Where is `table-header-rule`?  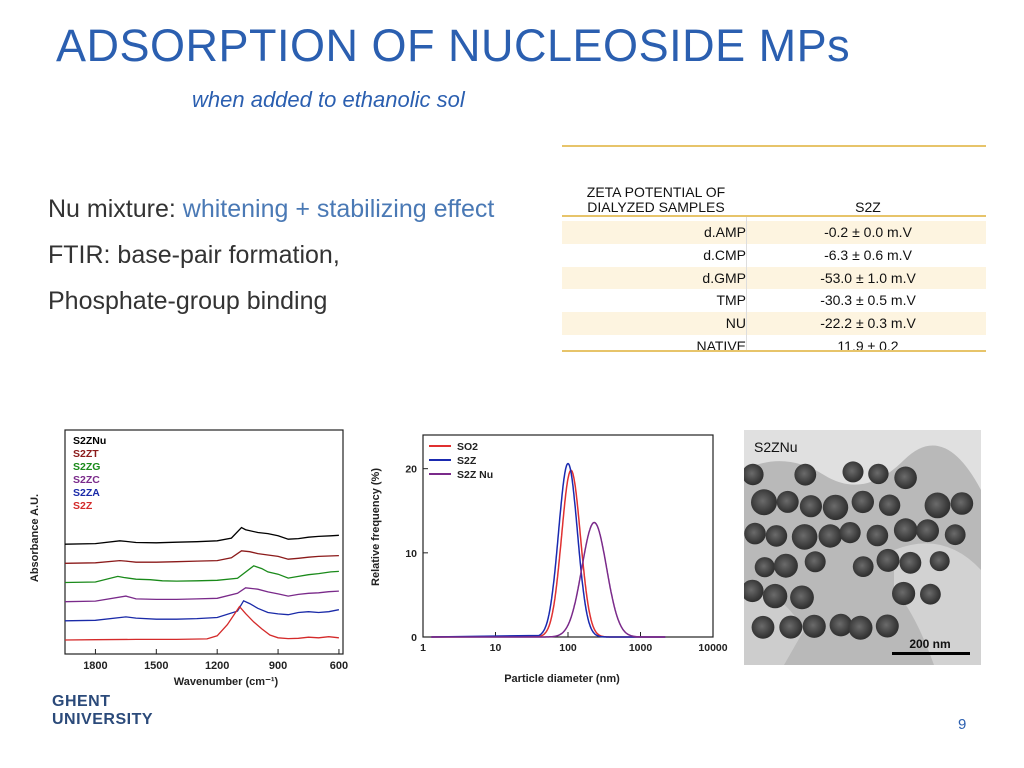 table-header-rule is located at coordinates (774, 216).